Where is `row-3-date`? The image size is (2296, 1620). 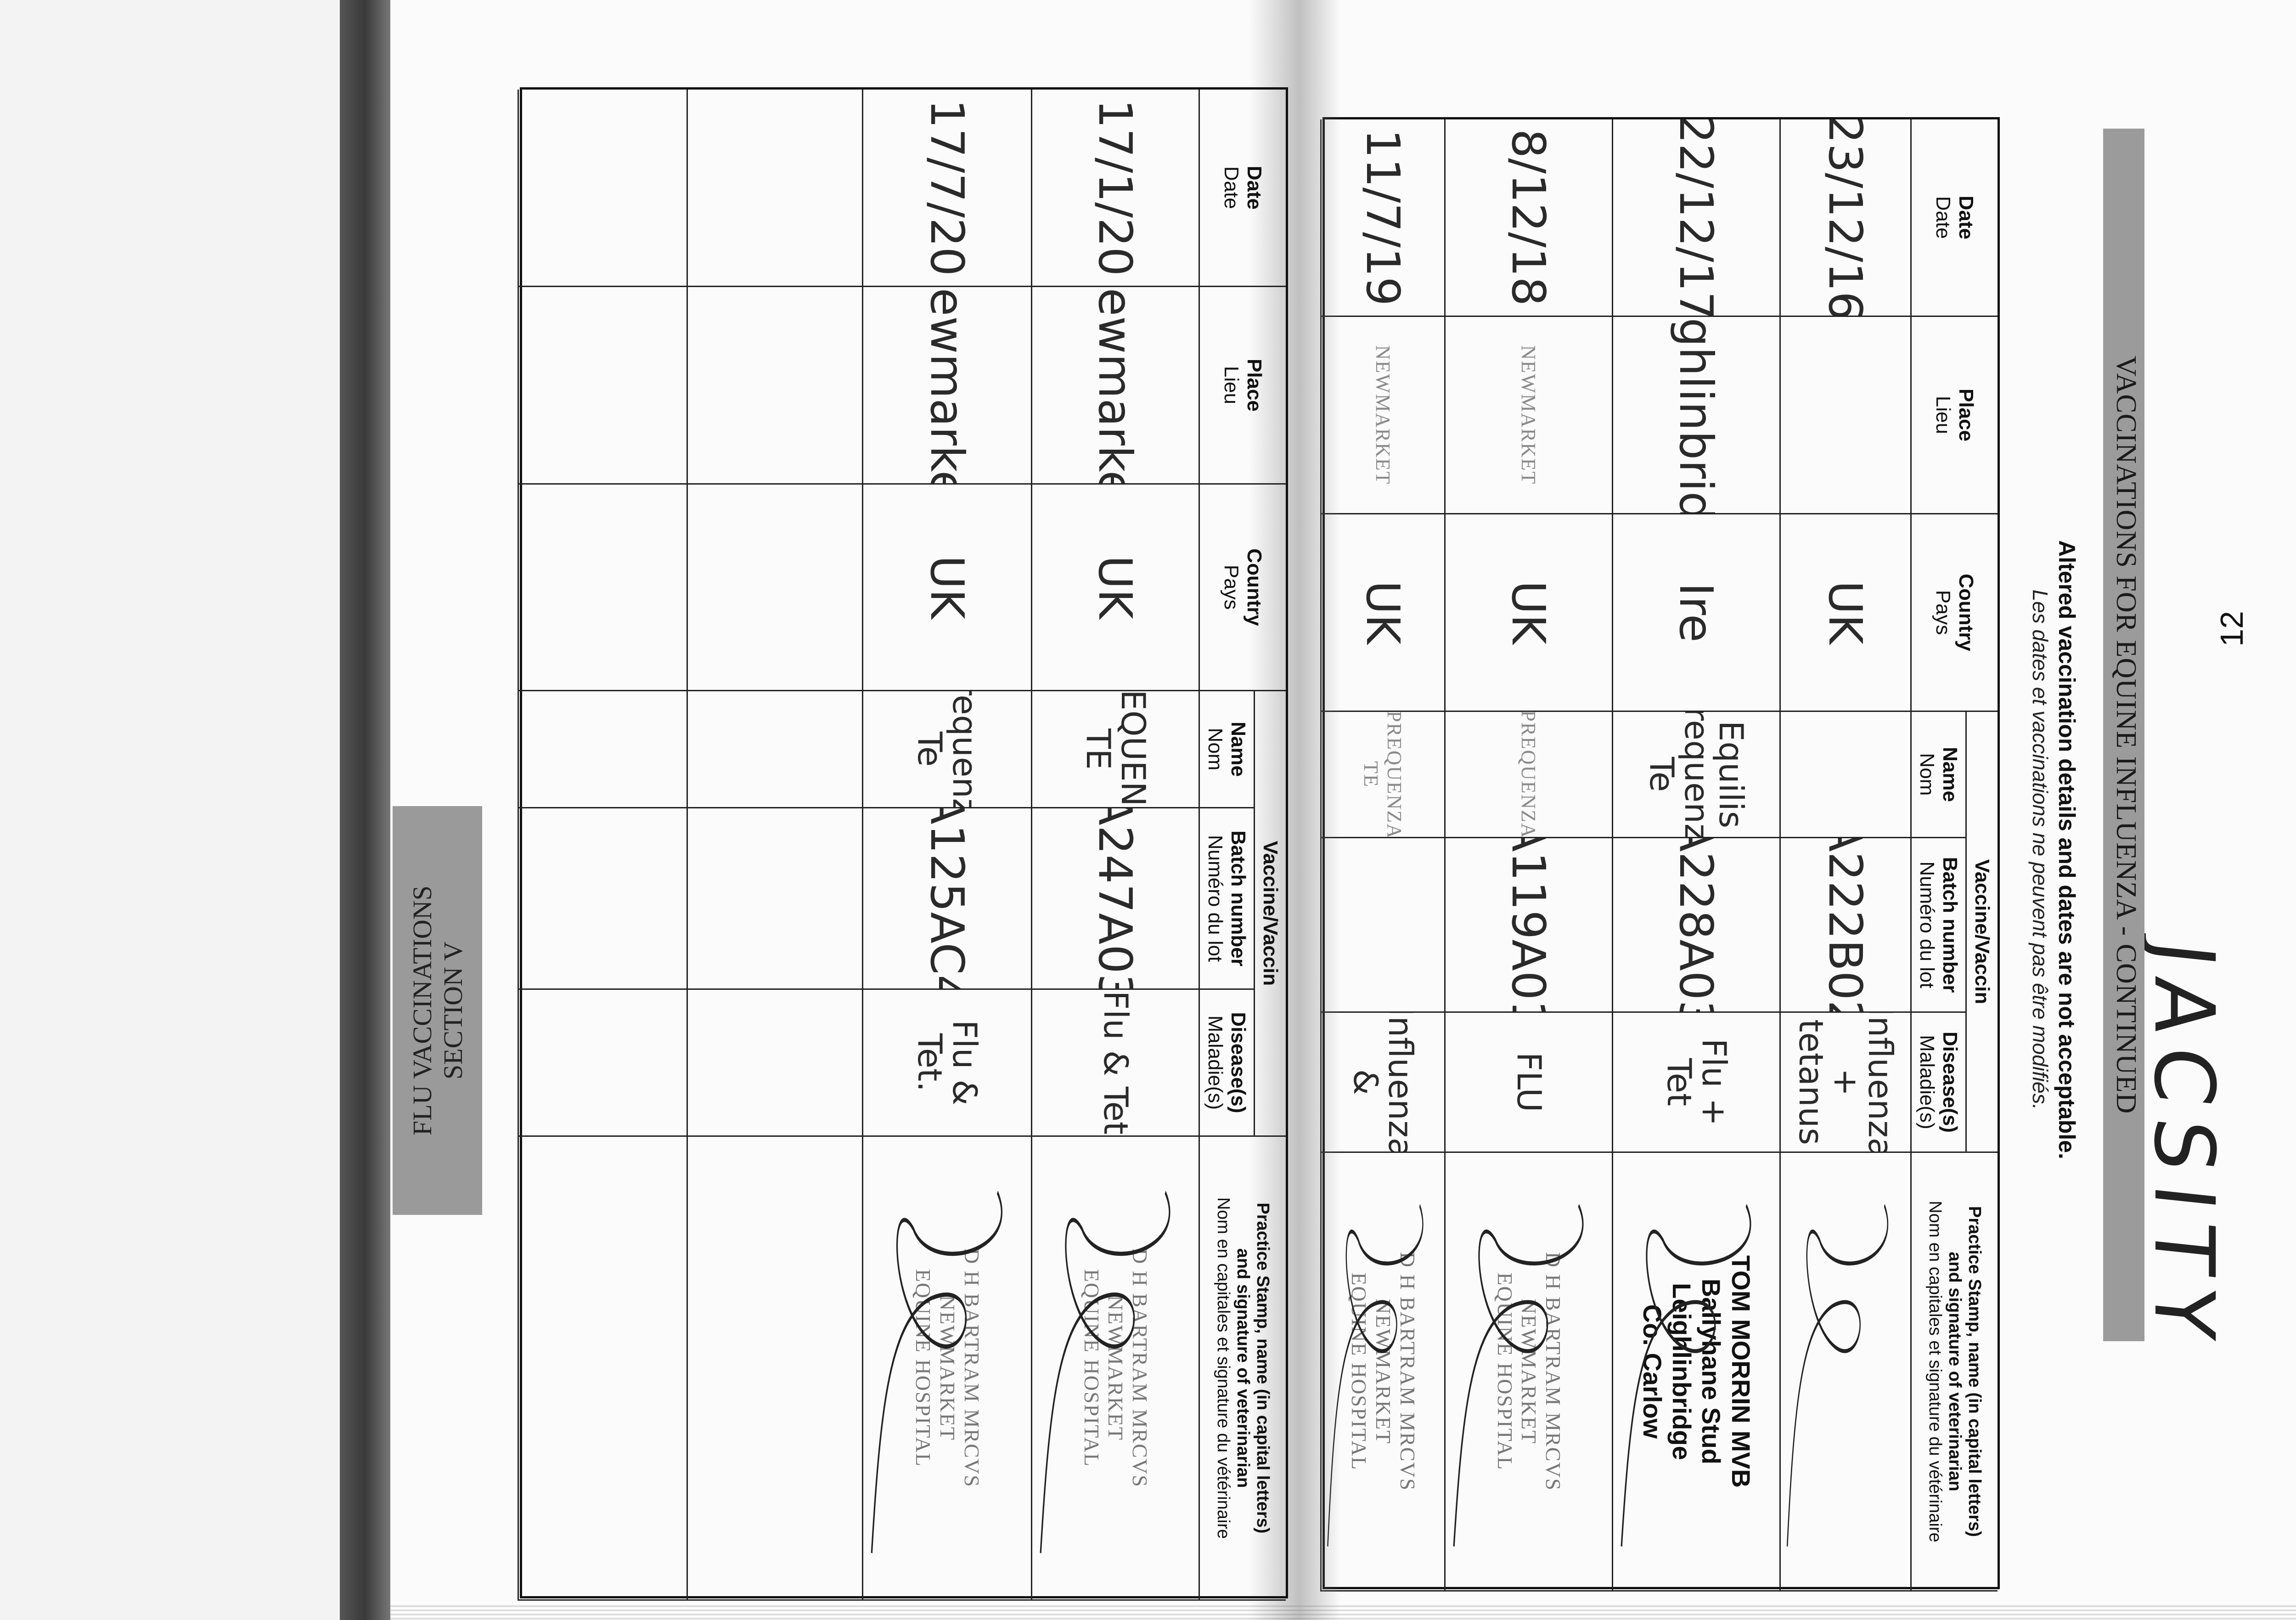 row-3-date is located at coordinates (775, 188).